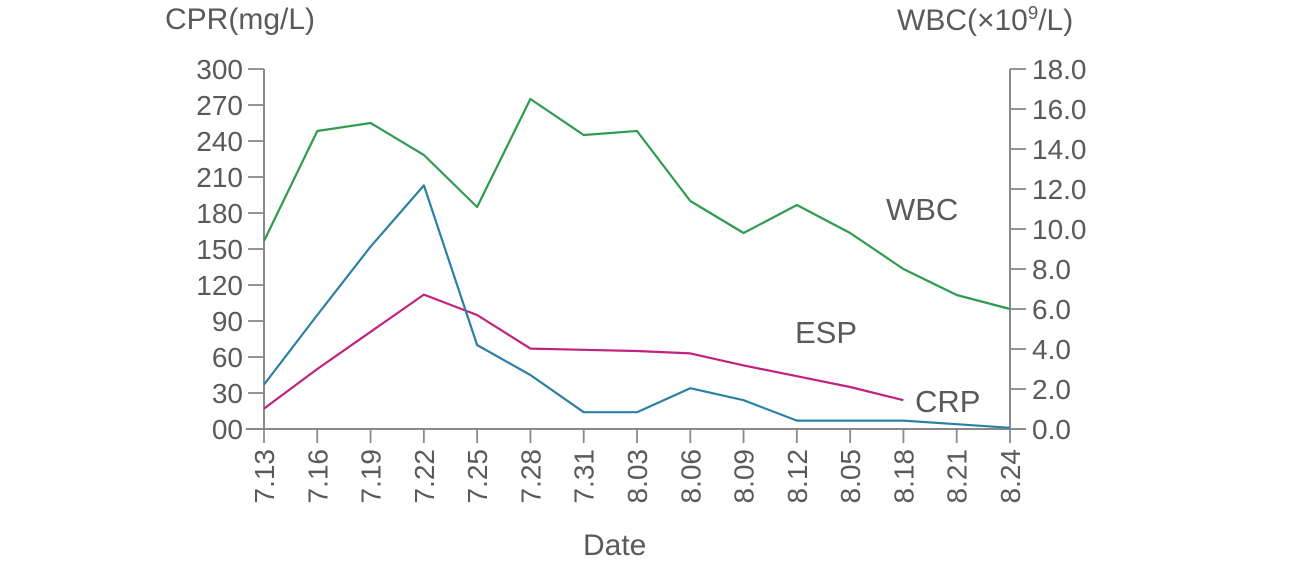  Describe the element at coordinates (1059, 109) in the screenshot. I see `right-axis-tick-label: 16.0` at that location.